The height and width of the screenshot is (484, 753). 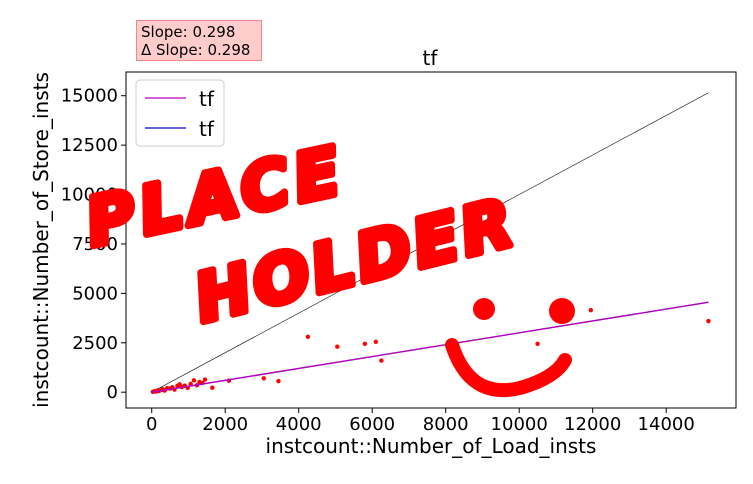 What do you see at coordinates (41, 240) in the screenshot?
I see `y-axis-label: instcount::Number_of_Store_insts` at bounding box center [41, 240].